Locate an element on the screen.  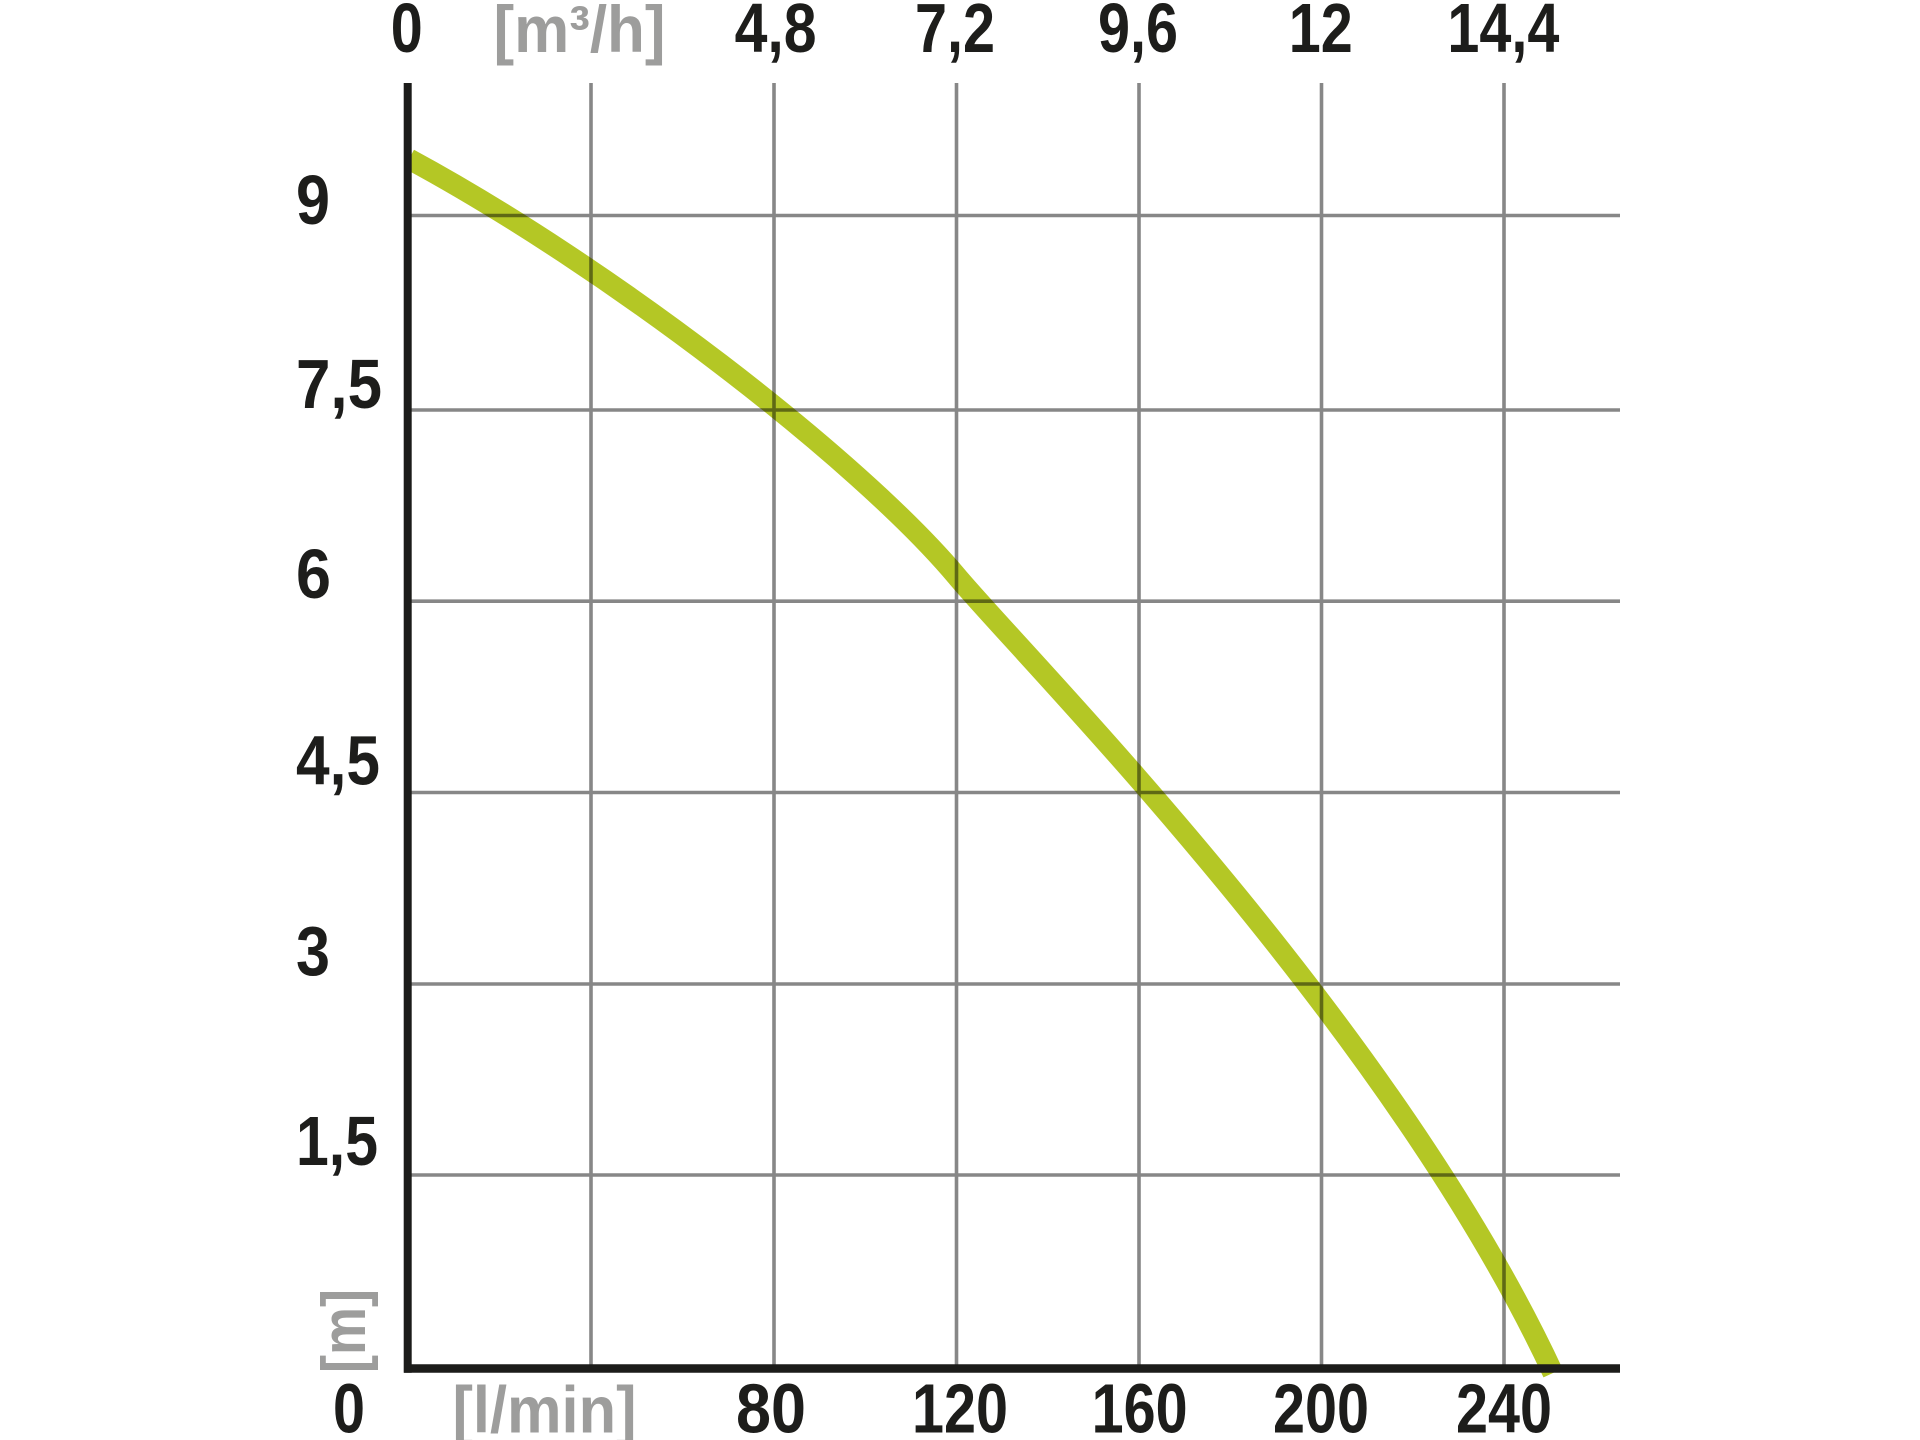
svg-text: 7,2 is located at coordinates (955, 33).